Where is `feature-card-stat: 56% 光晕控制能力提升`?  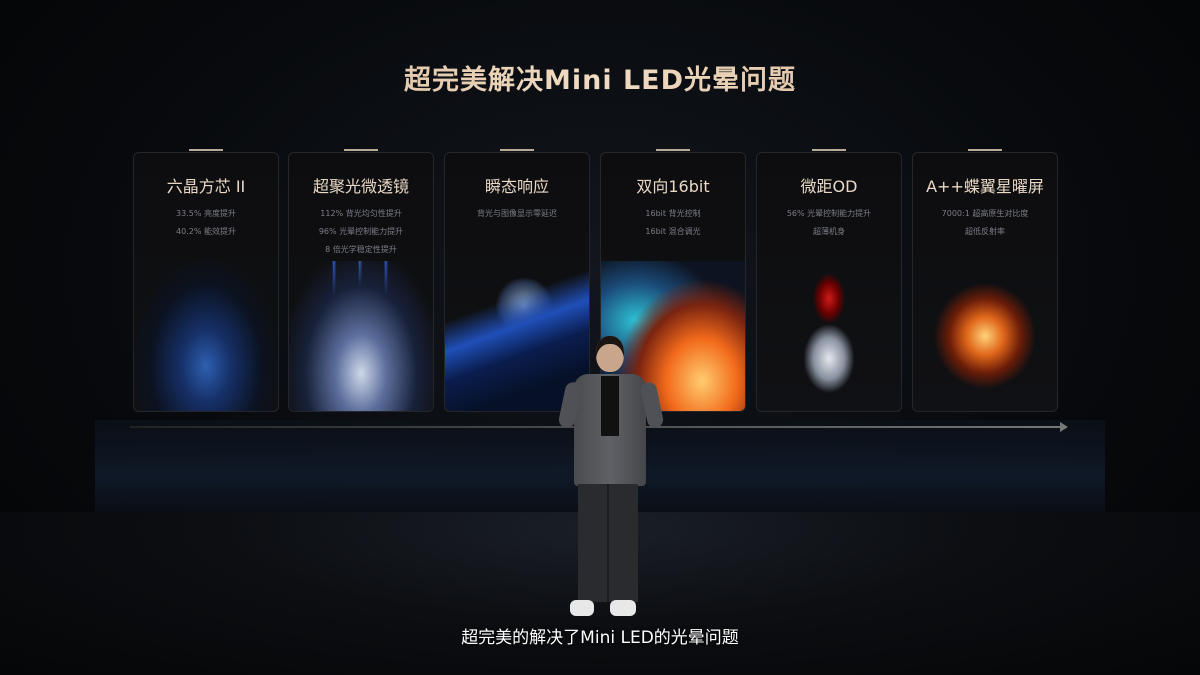
feature-card-stat: 56% 光晕控制能力提升 is located at coordinates (829, 213).